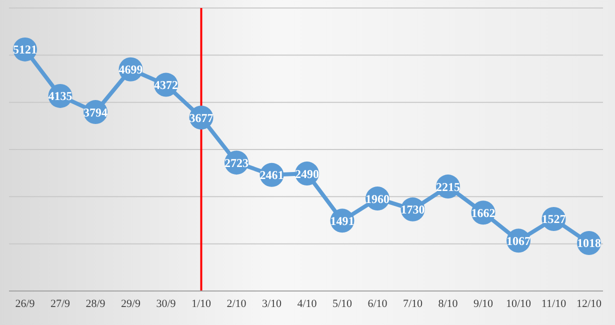  What do you see at coordinates (413, 304) in the screenshot?
I see `x-tick-label: 7/10` at bounding box center [413, 304].